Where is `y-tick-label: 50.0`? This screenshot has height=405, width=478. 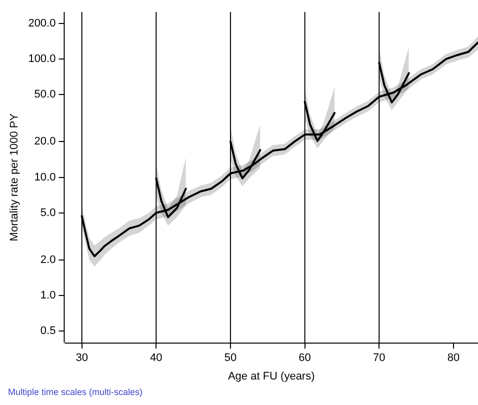
y-tick-label: 50.0 is located at coordinates (45, 94).